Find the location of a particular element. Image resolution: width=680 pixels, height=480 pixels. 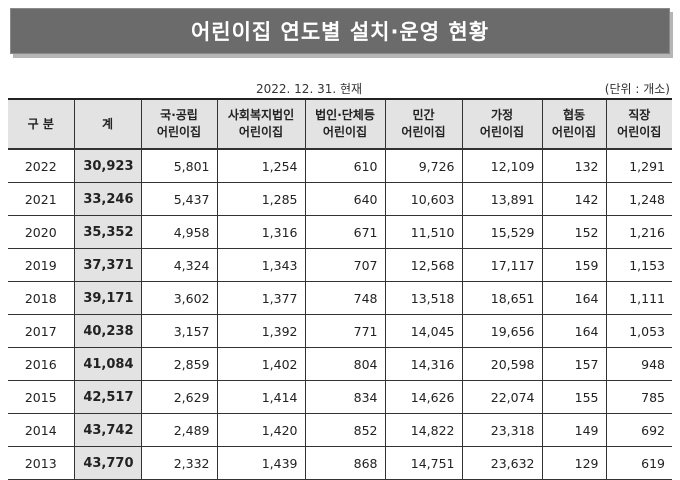

table-cell: 1,254 is located at coordinates (261, 165).